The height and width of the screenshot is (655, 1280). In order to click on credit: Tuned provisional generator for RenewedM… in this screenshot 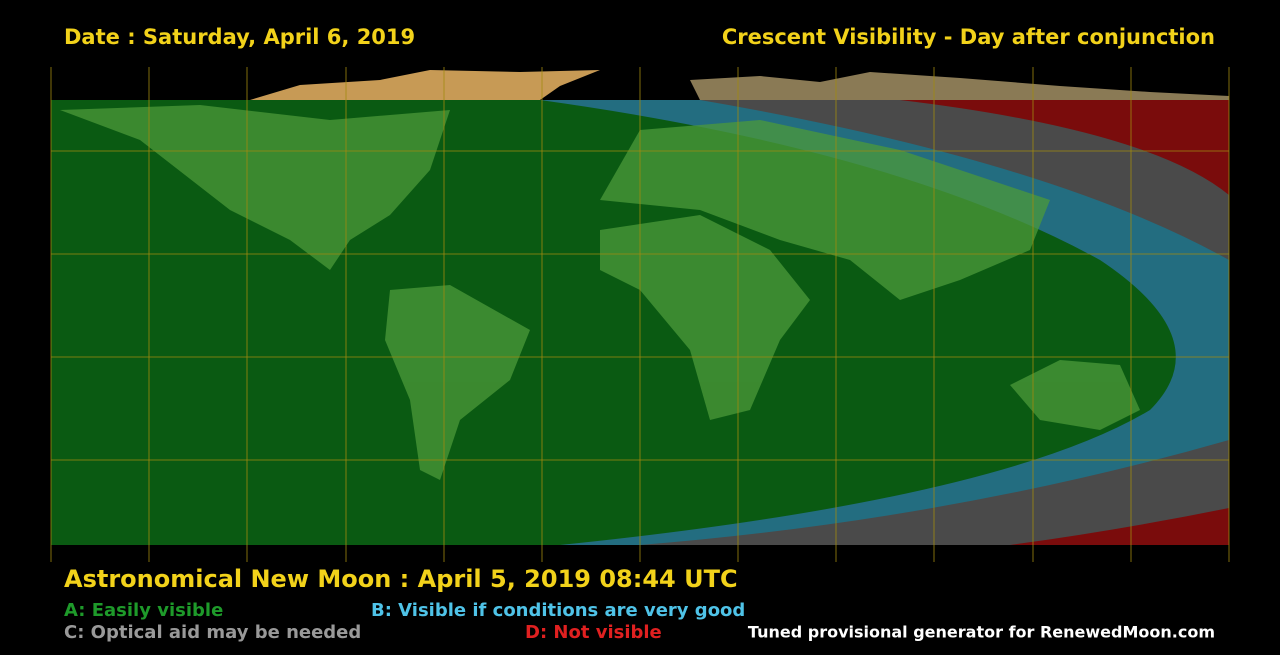, I will do `click(981, 632)`.